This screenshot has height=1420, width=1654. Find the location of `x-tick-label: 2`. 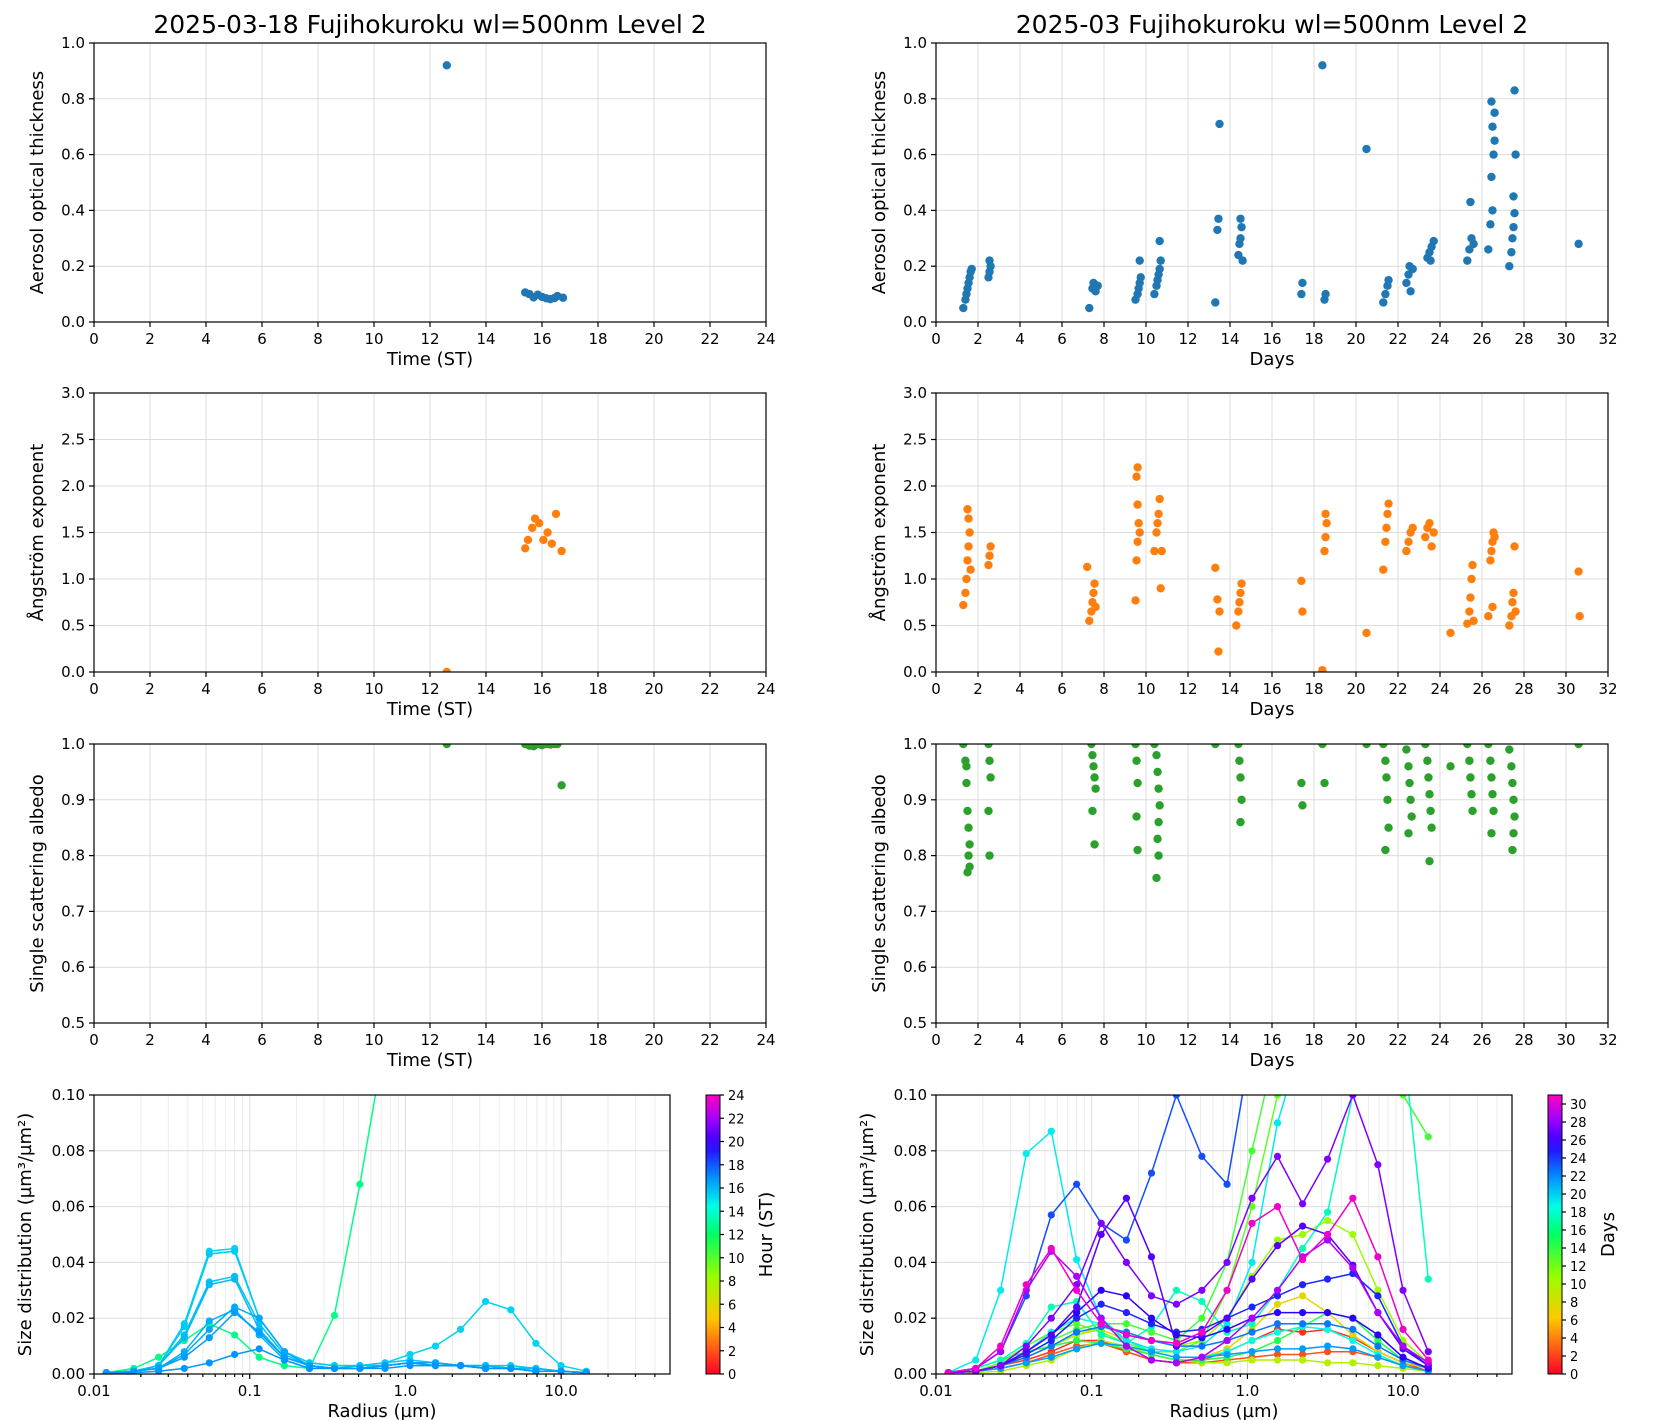

x-tick-label: 2 is located at coordinates (978, 689).